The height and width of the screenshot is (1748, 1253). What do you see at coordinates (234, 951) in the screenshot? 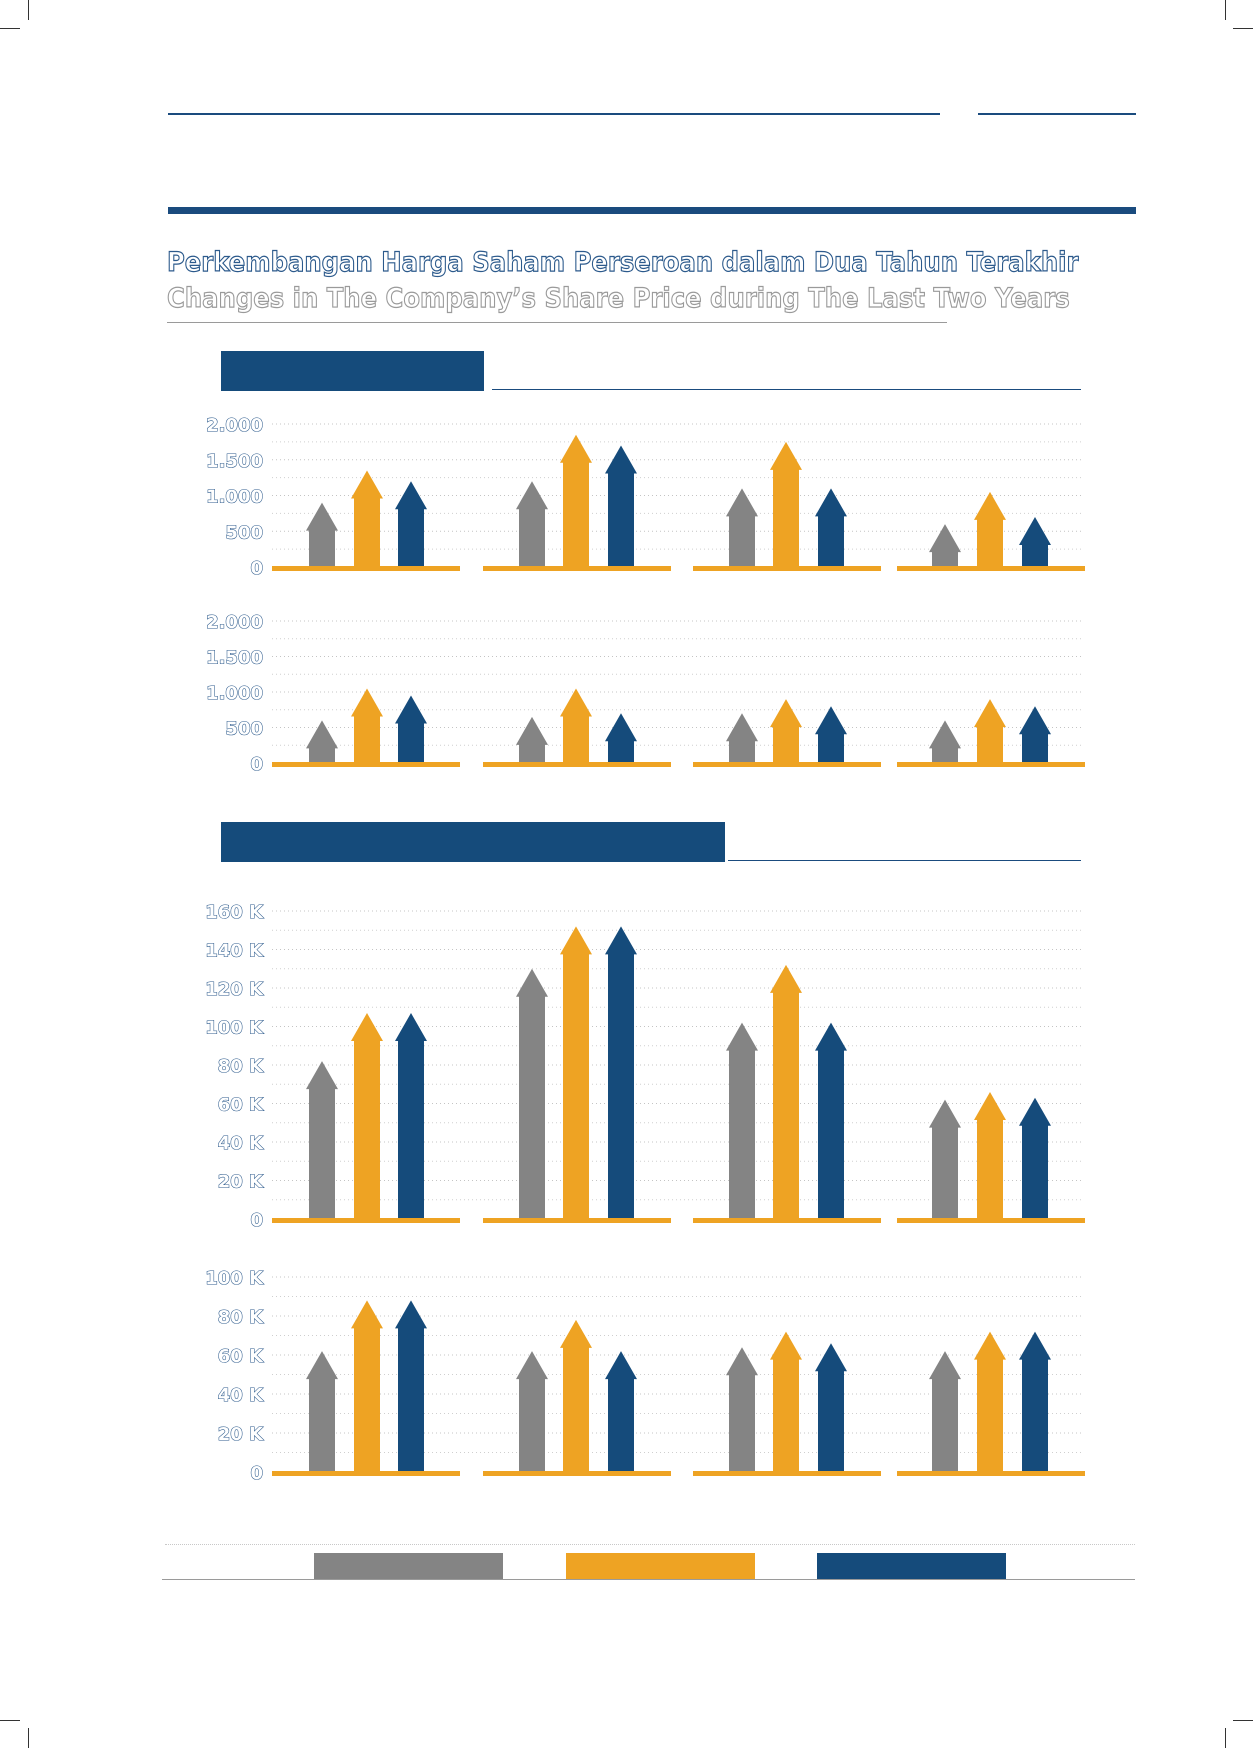
I see `y-tick-label: 140 K` at bounding box center [234, 951].